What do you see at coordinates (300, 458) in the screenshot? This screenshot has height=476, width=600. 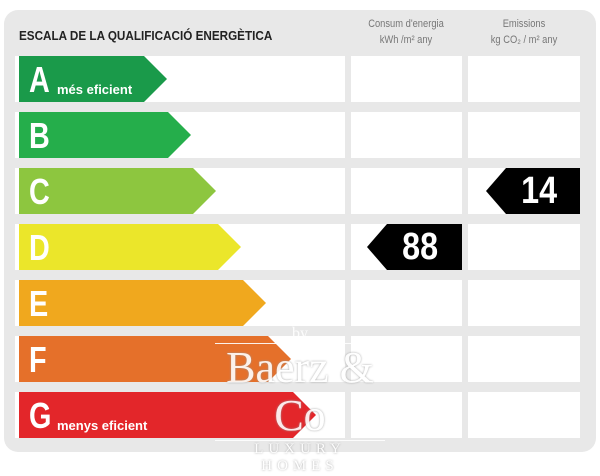 I see `watermark-tagline: LUXURY HOMES` at bounding box center [300, 458].